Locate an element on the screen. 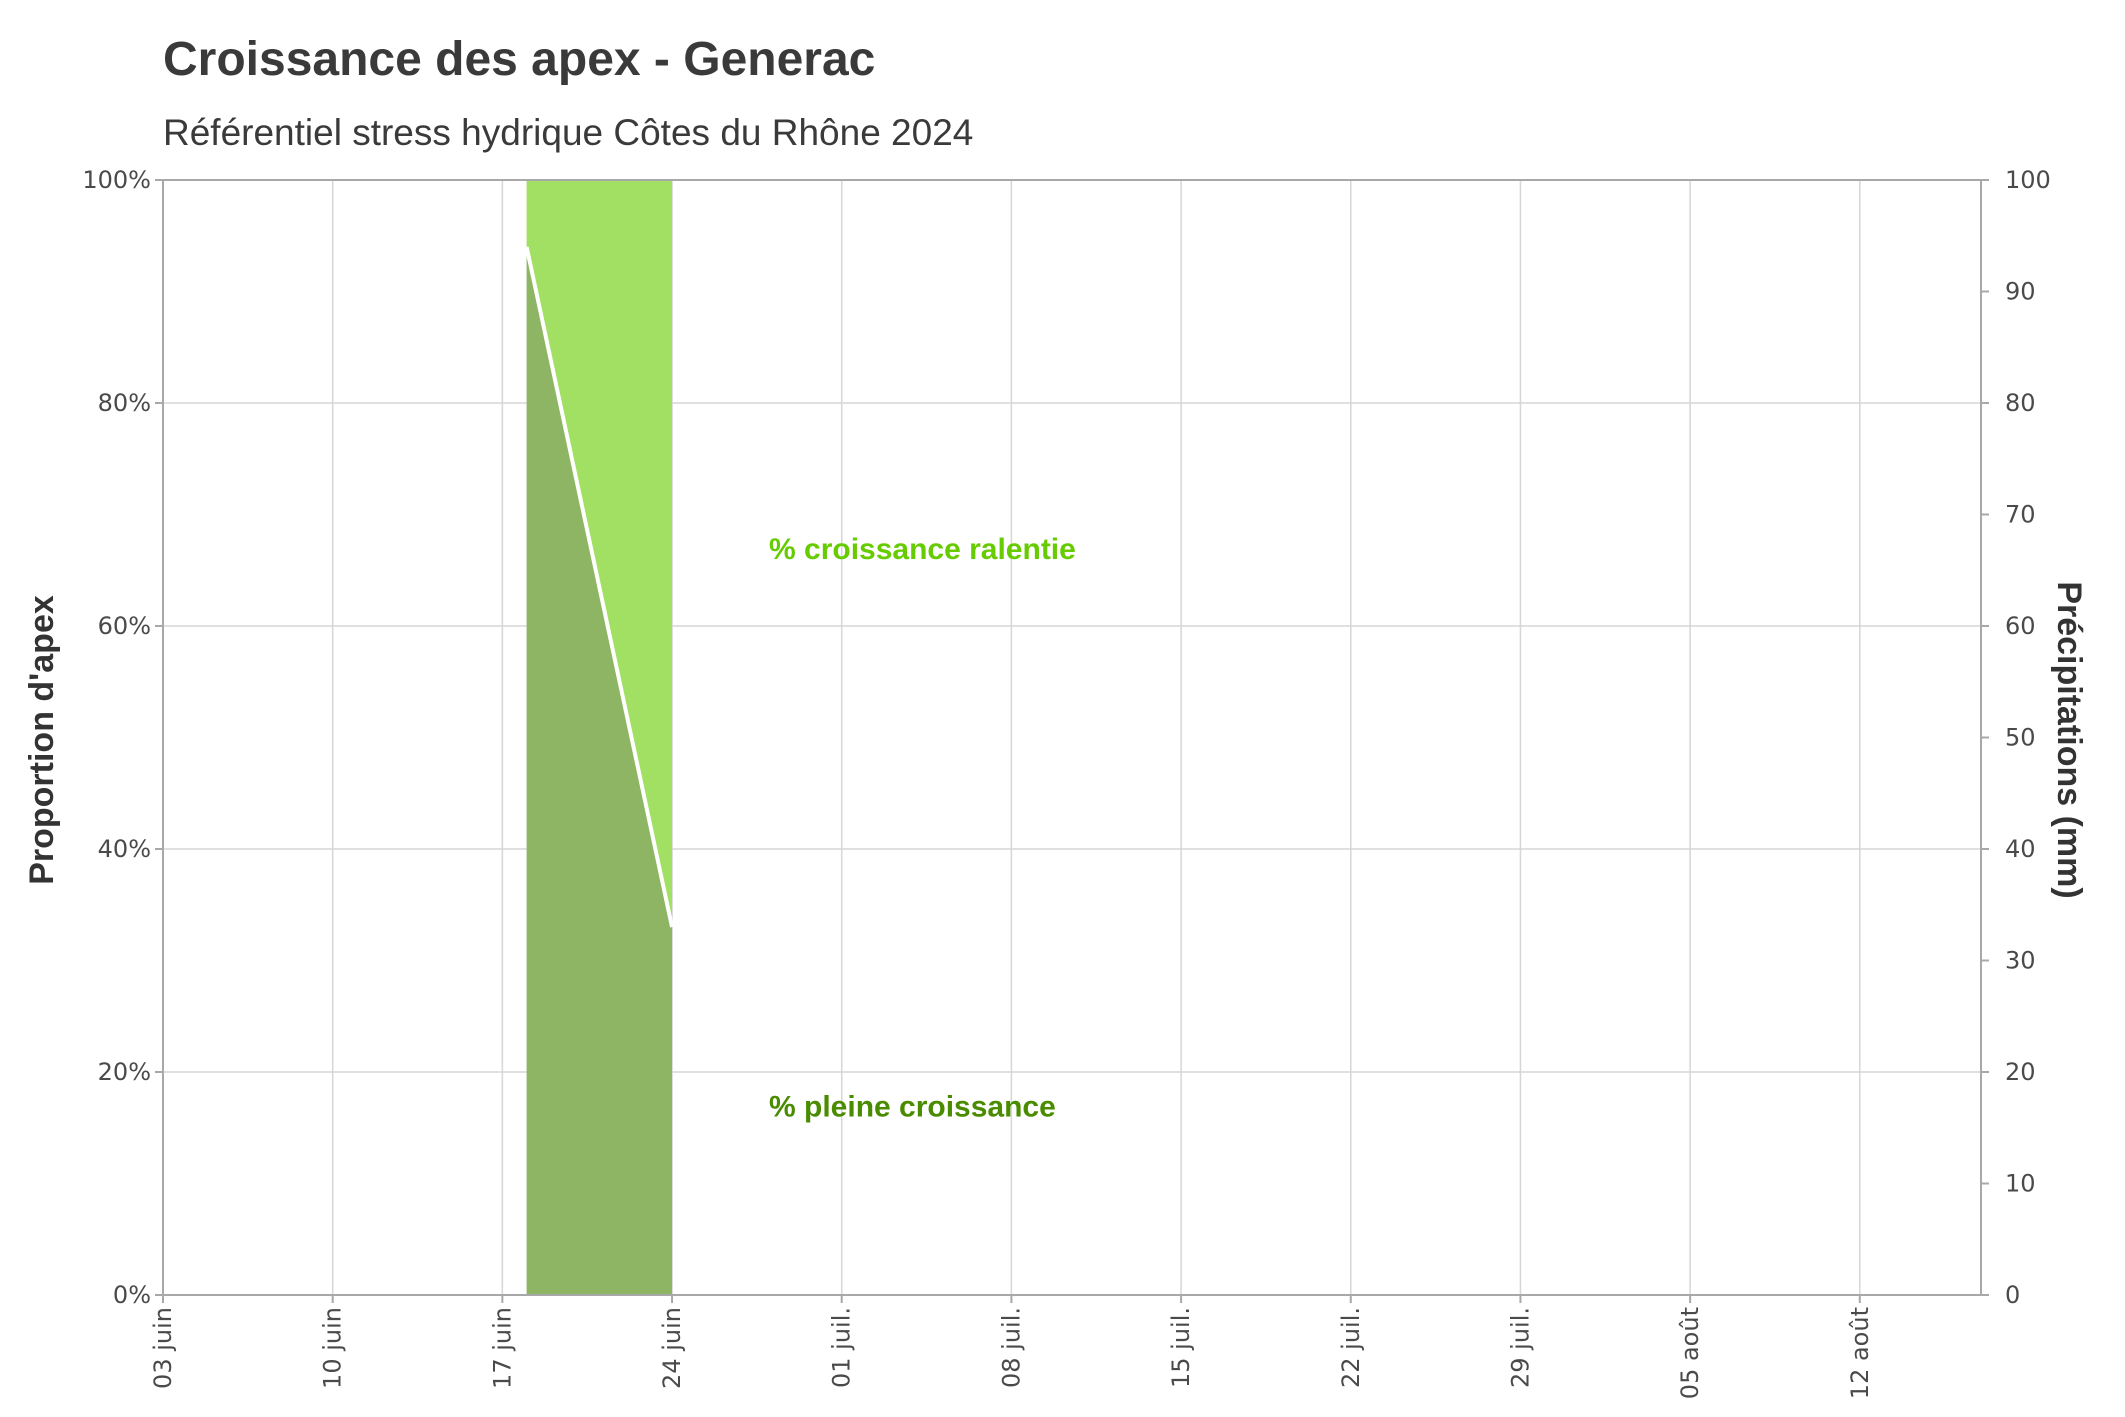 The width and height of the screenshot is (2125, 1417). y-tick-label: 60% is located at coordinates (124, 626).